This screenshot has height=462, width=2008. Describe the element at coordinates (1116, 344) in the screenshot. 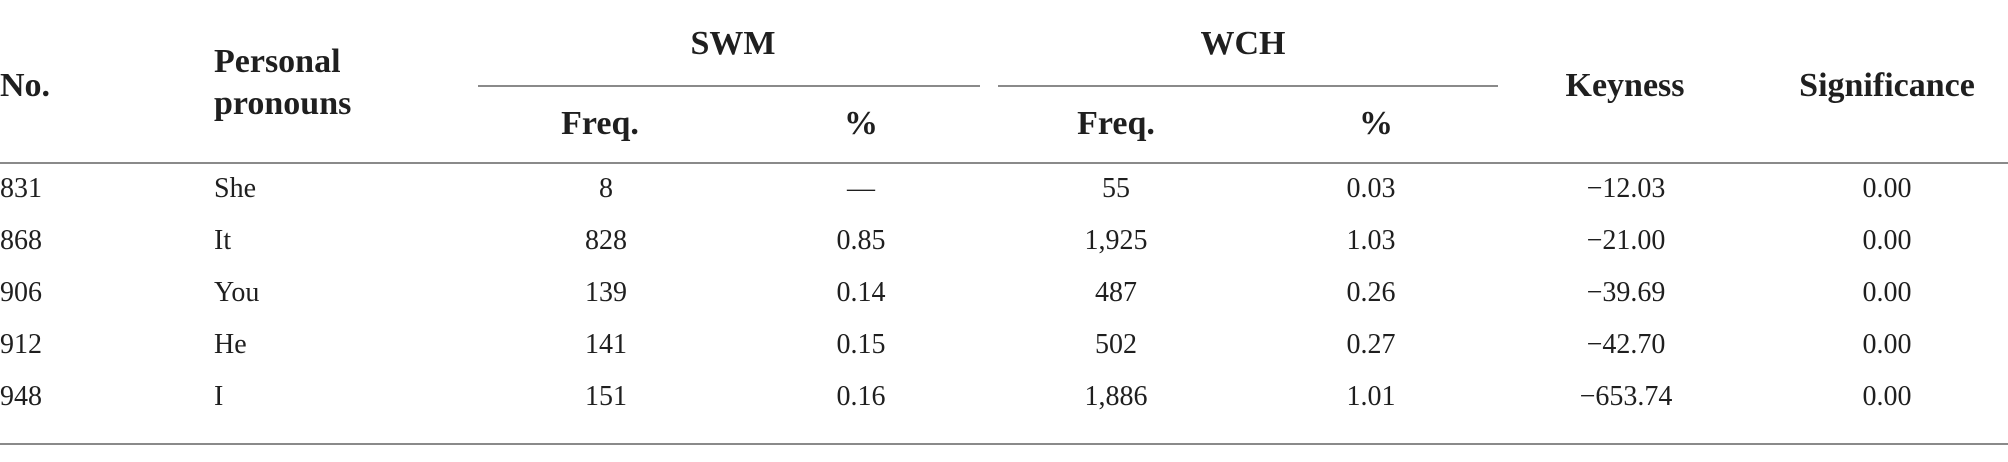

I see `row-4-wch-freq: 502` at that location.